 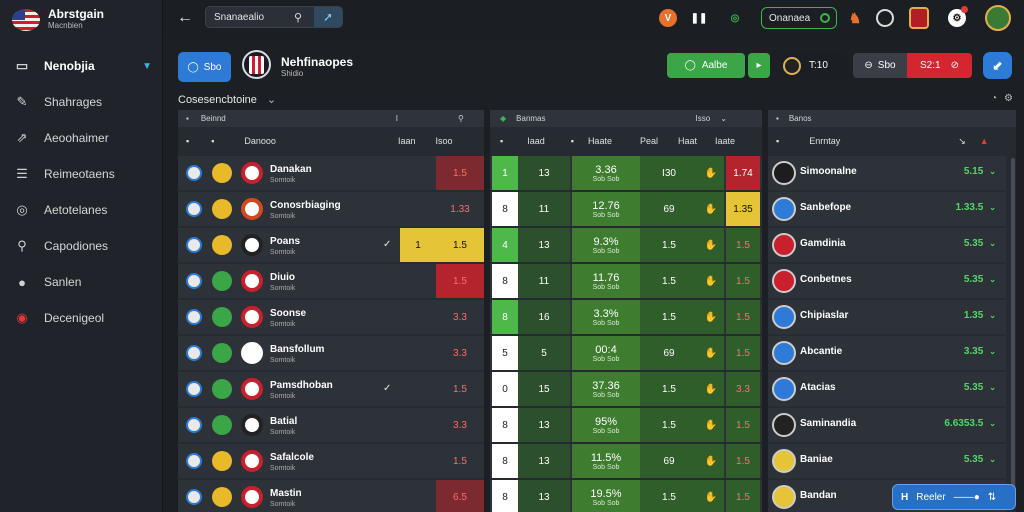 I want to click on team-odds: 5.15 ⌄, so click(x=980, y=171).